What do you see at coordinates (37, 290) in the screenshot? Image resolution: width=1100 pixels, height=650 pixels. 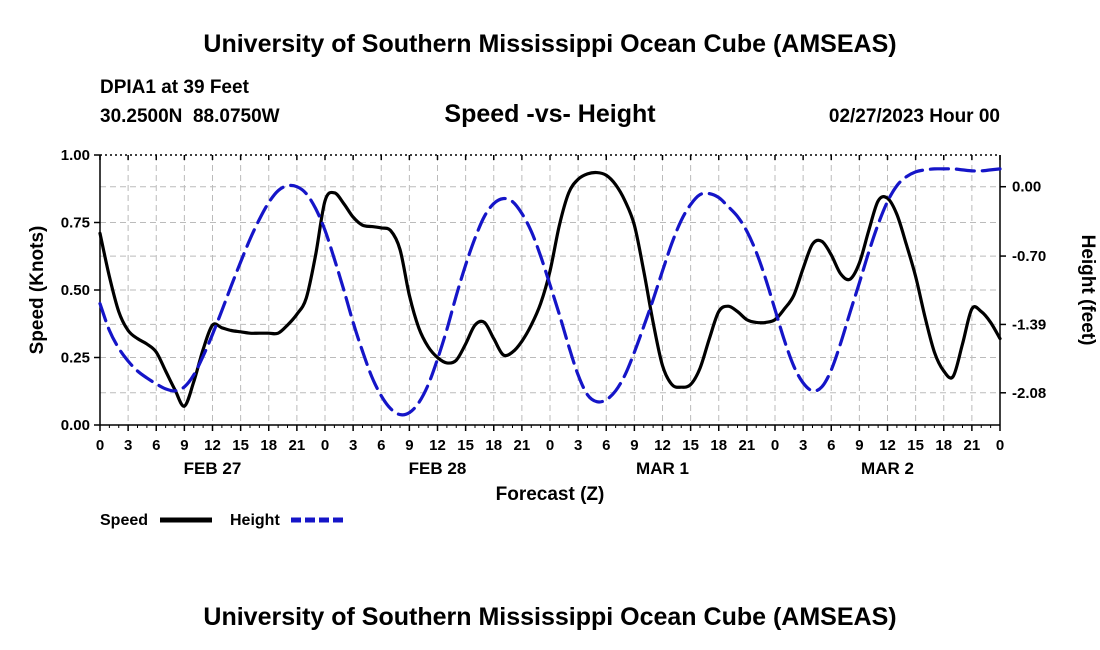 I see `y-axis-label: Speed (Knots)` at bounding box center [37, 290].